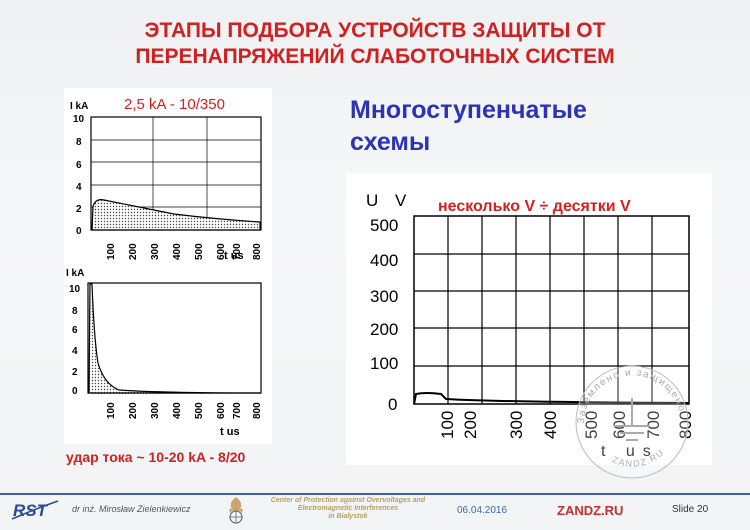 This screenshot has height=530, width=750. I want to click on right-x-tick: 400, so click(550, 425).